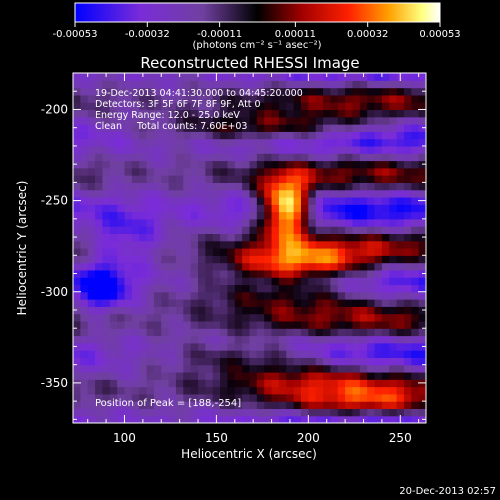 This screenshot has width=500, height=500. Describe the element at coordinates (54, 383) in the screenshot. I see `y-tick-label: -350` at that location.